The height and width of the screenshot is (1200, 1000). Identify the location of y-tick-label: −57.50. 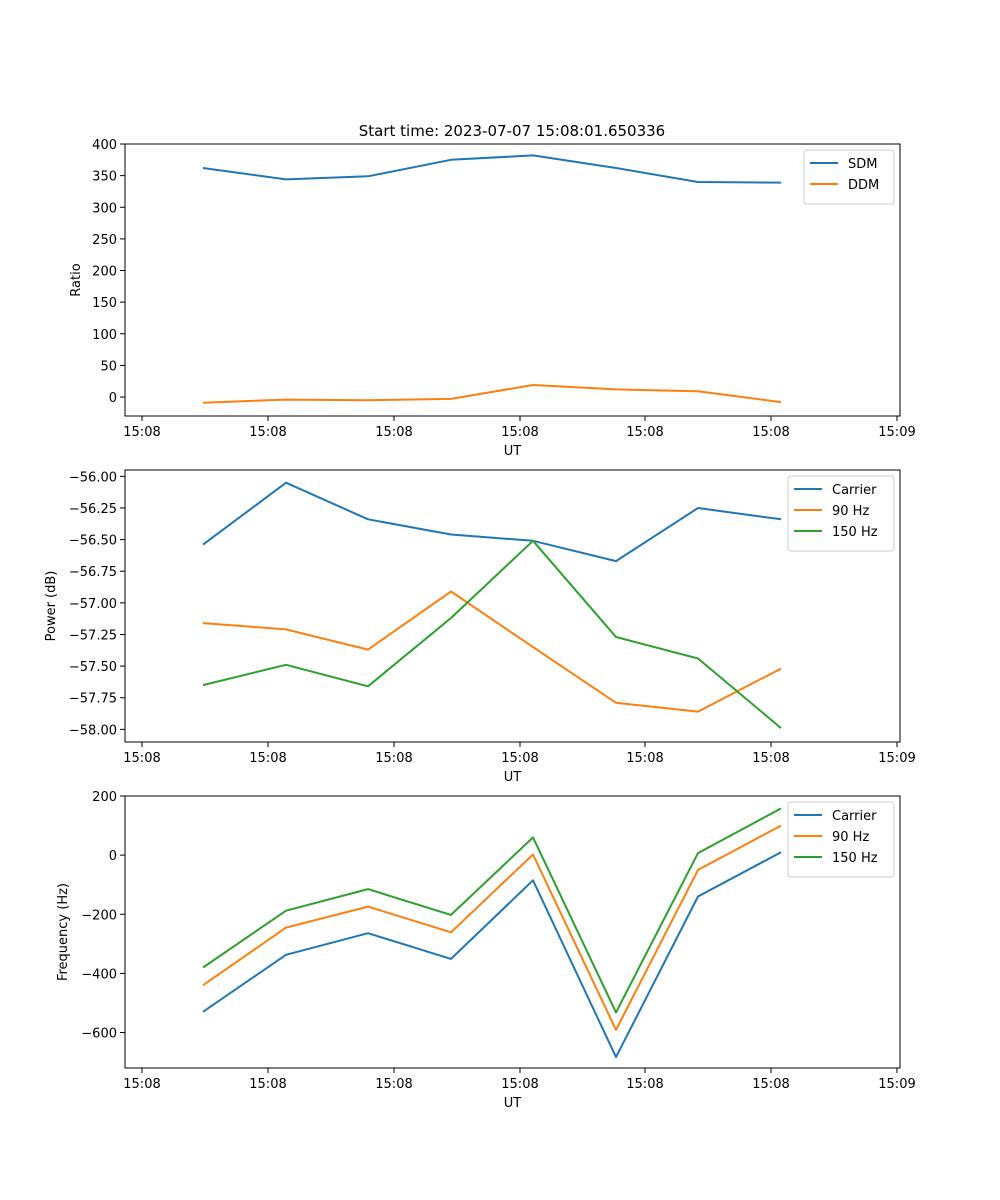
(93, 667).